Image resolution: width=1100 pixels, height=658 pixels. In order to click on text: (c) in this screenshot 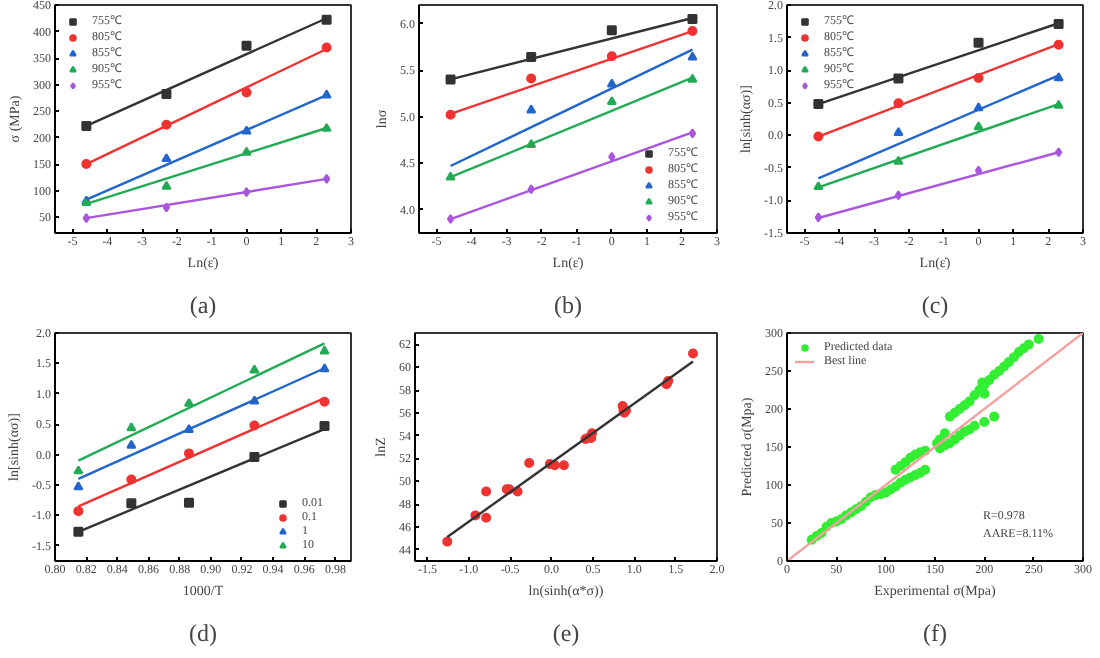, I will do `click(935, 305)`.